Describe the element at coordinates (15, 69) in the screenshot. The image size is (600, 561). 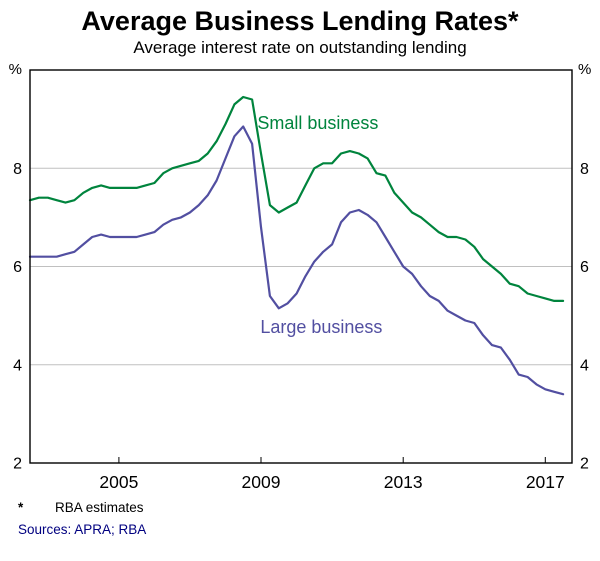
I see `y-axis-unit-left: %` at that location.